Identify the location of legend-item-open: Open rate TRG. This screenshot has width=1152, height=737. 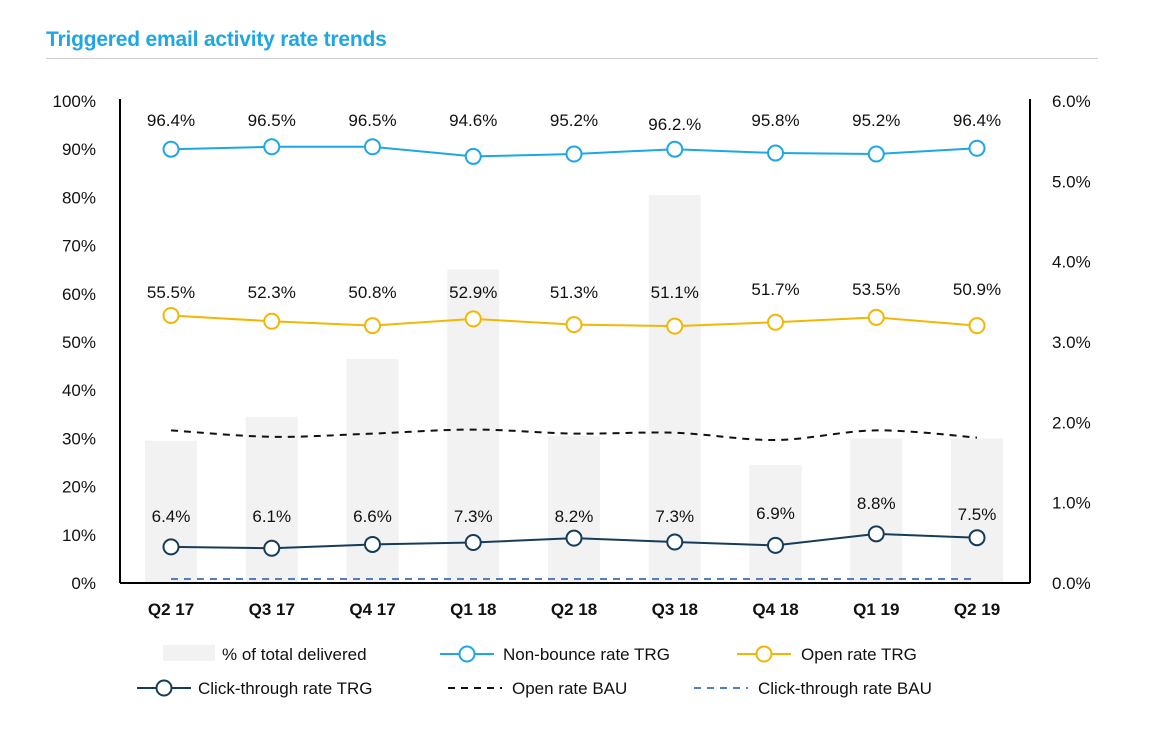
(827, 654).